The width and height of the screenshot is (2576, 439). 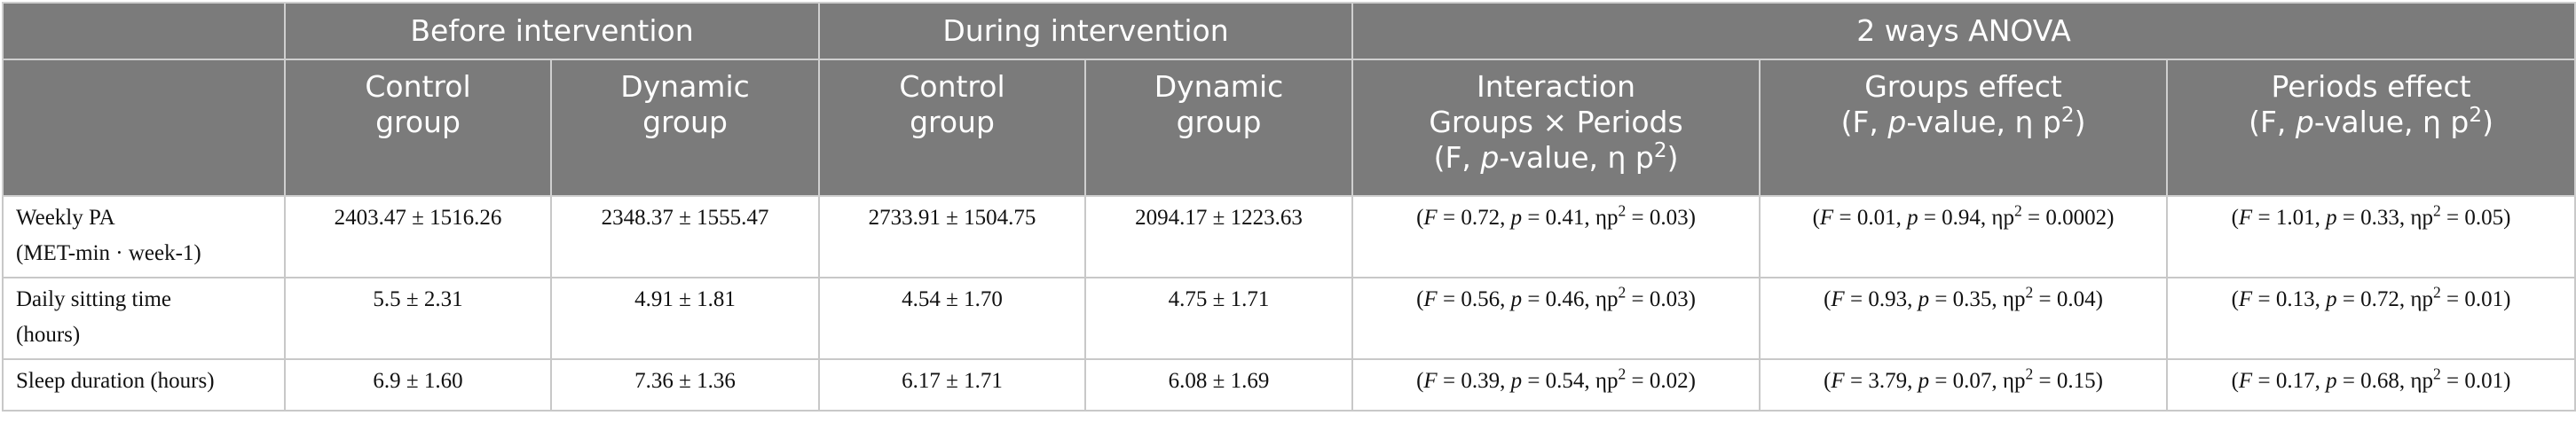 I want to click on during-control-cell: 6.17 ± 1.71, so click(x=952, y=385).